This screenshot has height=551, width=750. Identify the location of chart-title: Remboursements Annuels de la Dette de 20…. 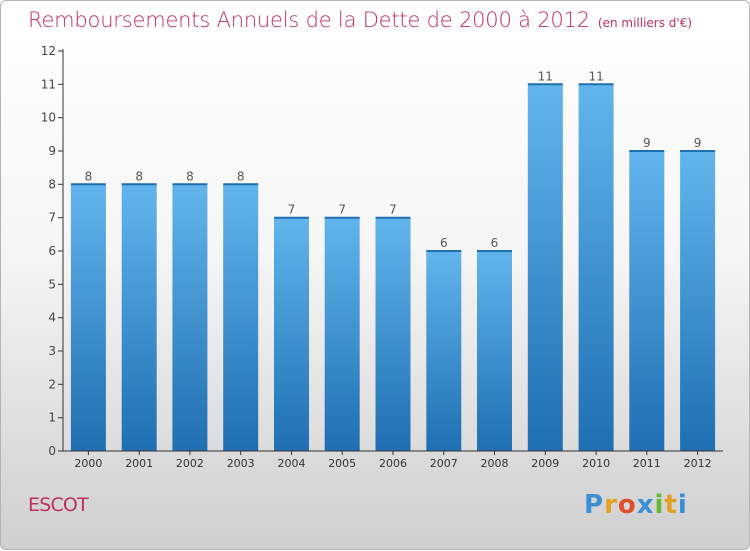
(360, 20).